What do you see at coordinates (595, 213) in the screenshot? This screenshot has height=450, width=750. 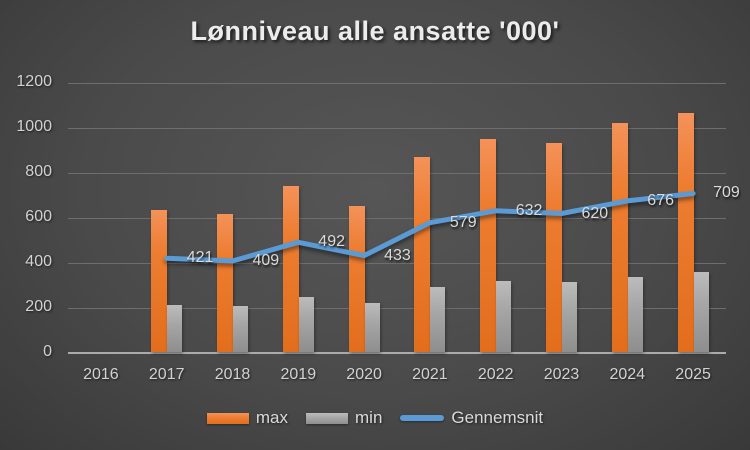 I see `data-label-gennemsnit-2023: 620` at bounding box center [595, 213].